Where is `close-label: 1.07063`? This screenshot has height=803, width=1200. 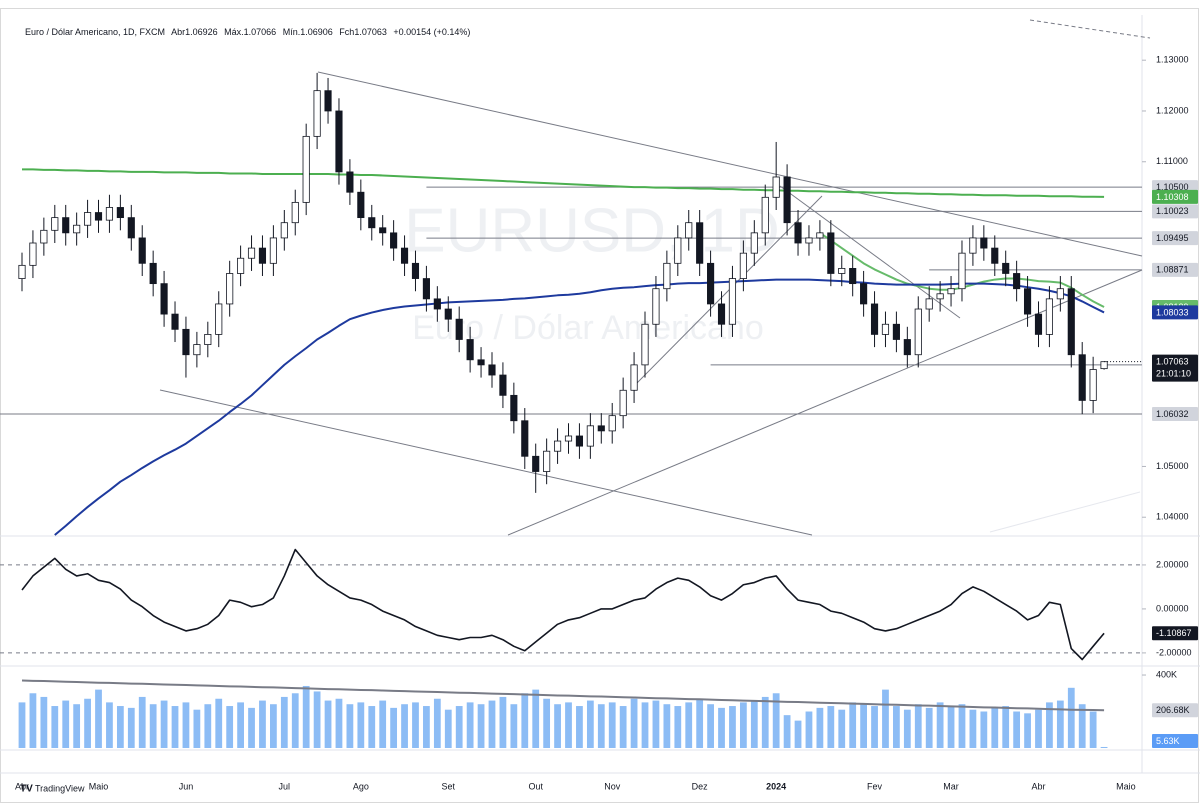 close-label: 1.07063 is located at coordinates (1172, 362).